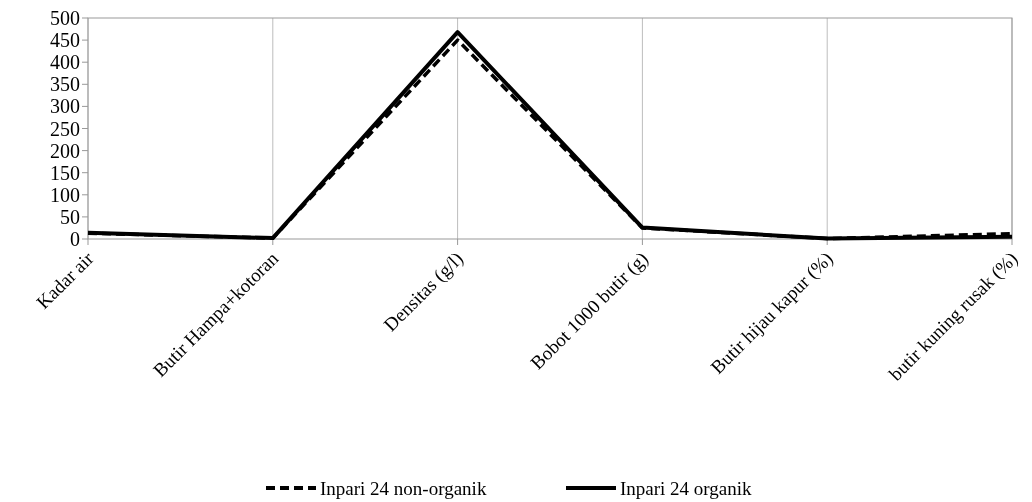 The height and width of the screenshot is (502, 1032). Describe the element at coordinates (70, 216) in the screenshot. I see `y-tick-label: 50` at that location.